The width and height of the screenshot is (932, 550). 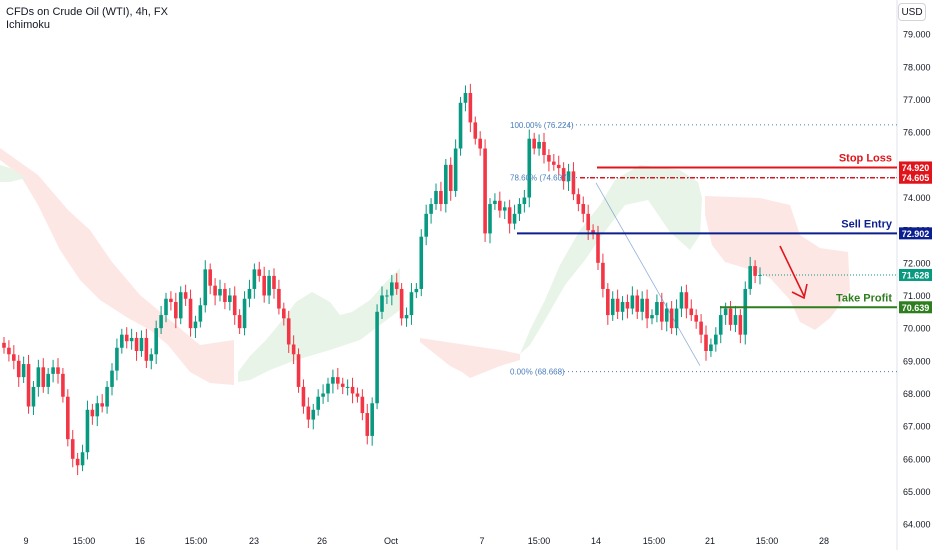 What do you see at coordinates (912, 12) in the screenshot?
I see `currency-button: USD` at bounding box center [912, 12].